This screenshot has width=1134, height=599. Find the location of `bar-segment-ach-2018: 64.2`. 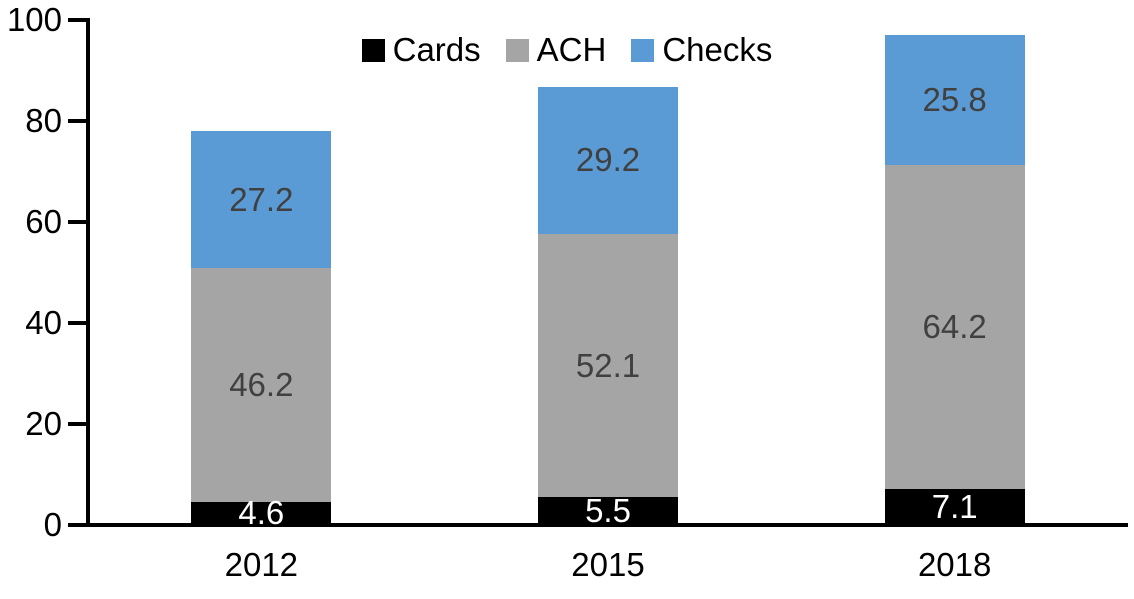

bar-segment-ach-2018: 64.2 is located at coordinates (954, 327).